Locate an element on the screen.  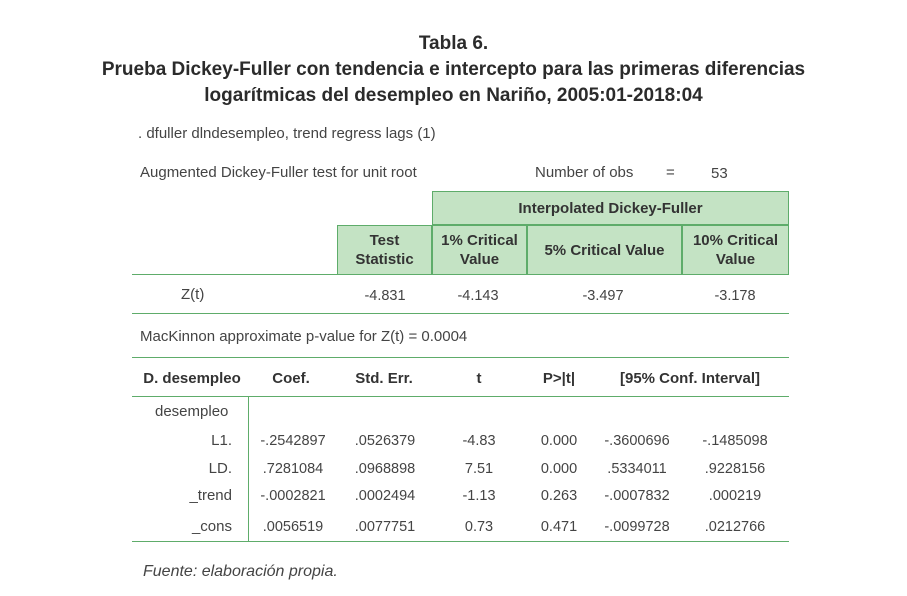
header-cell-5pct is located at coordinates (604, 250).